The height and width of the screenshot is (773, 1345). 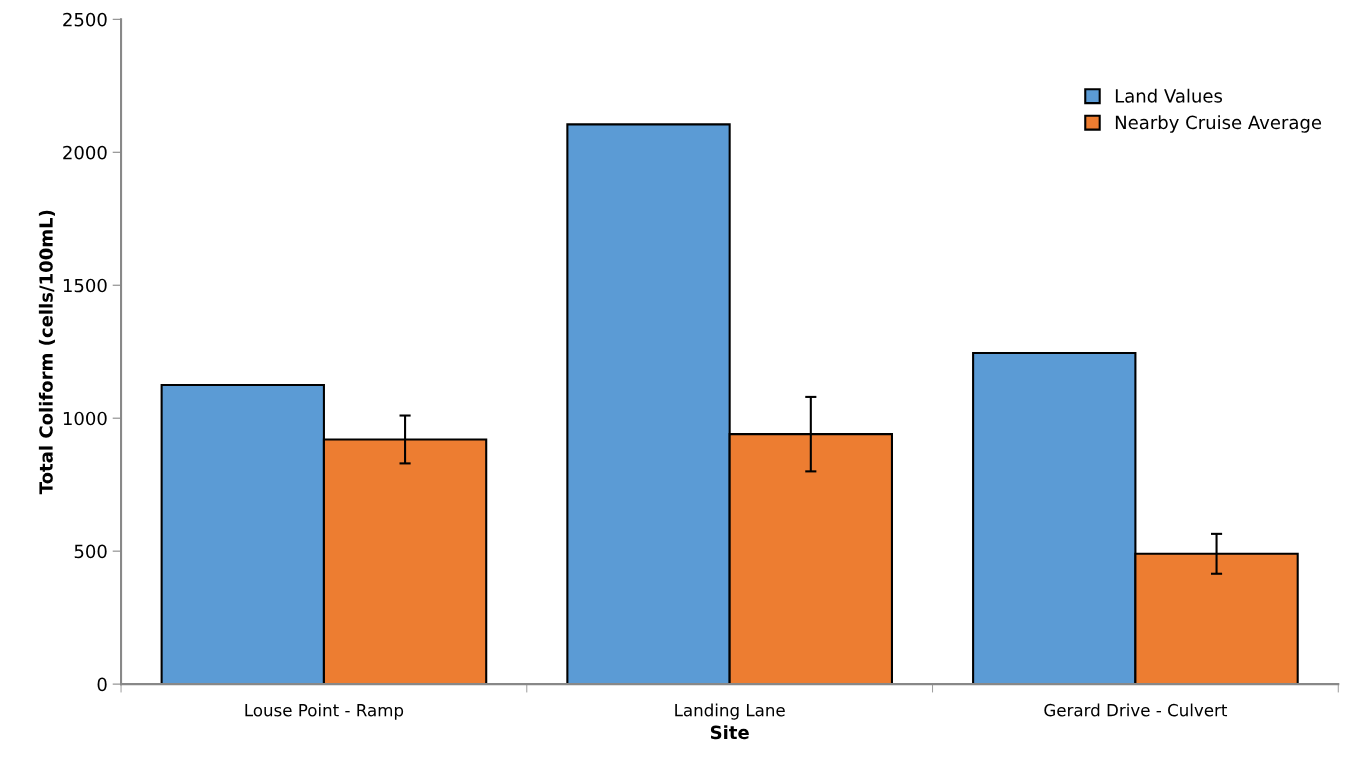 What do you see at coordinates (730, 711) in the screenshot?
I see `x-tick-label: Landing Lane` at bounding box center [730, 711].